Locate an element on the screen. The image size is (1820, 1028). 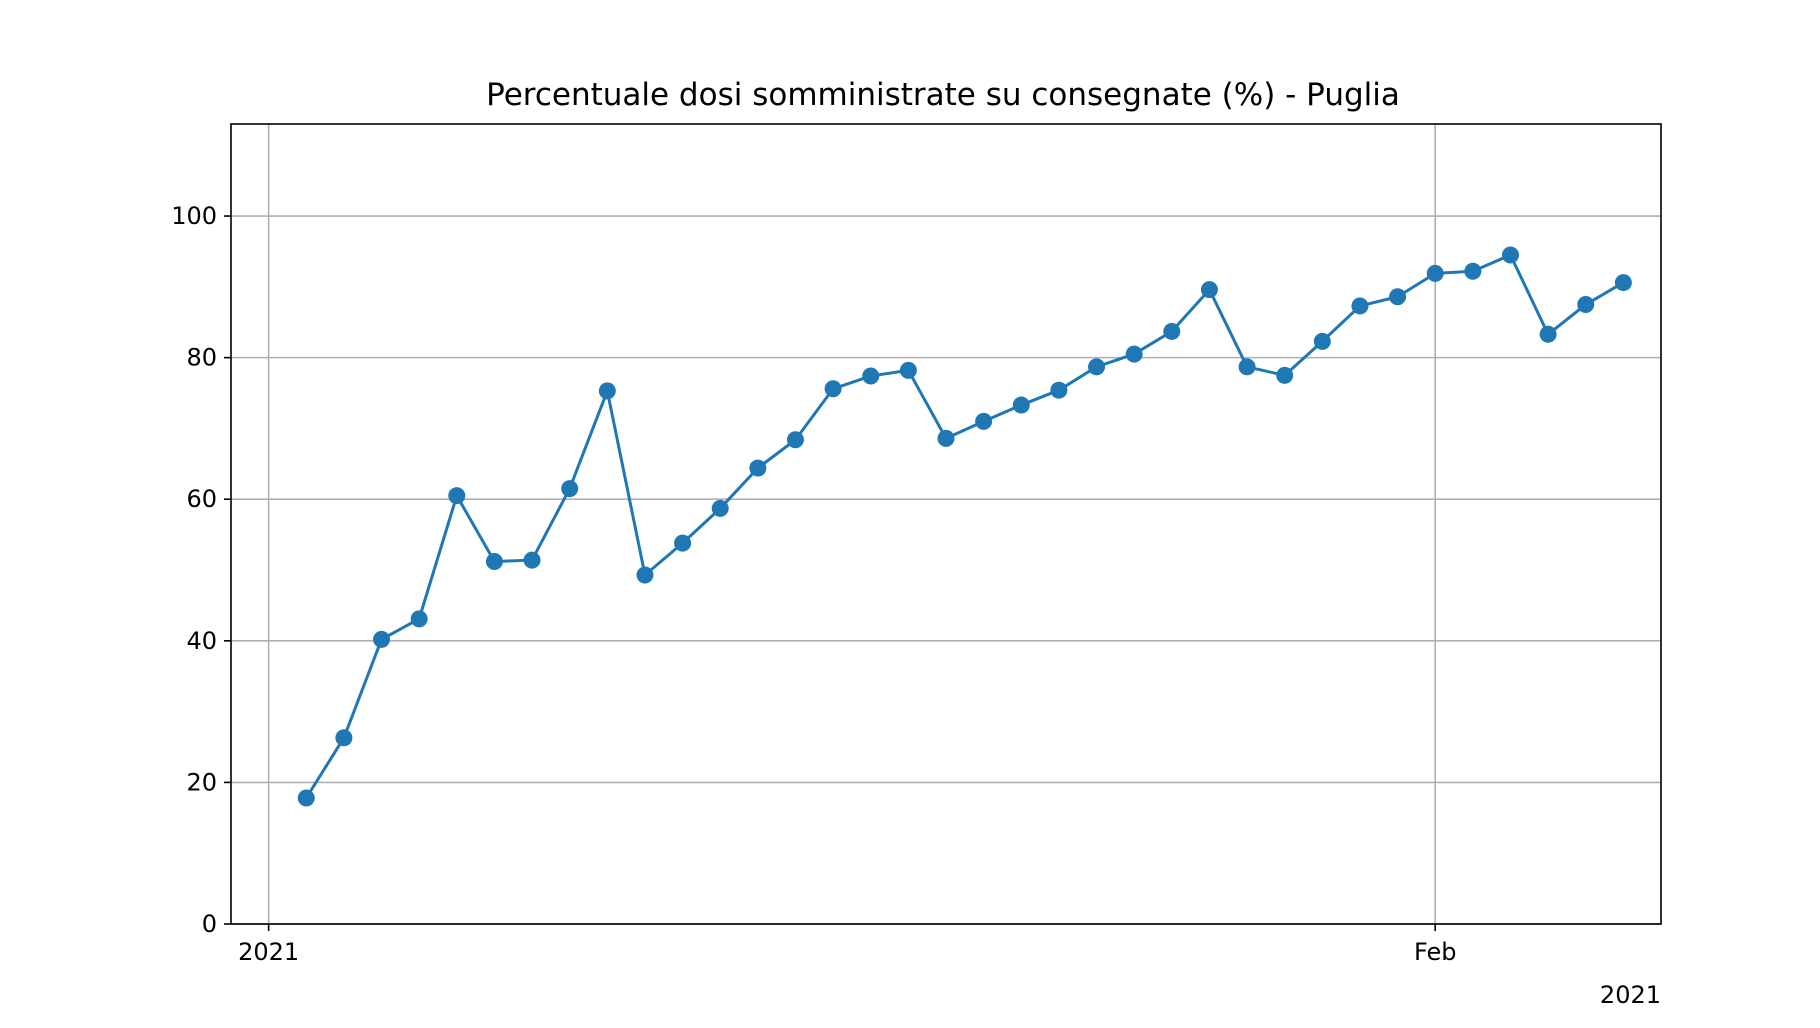
y-tick-label: 80 is located at coordinates (201, 358).